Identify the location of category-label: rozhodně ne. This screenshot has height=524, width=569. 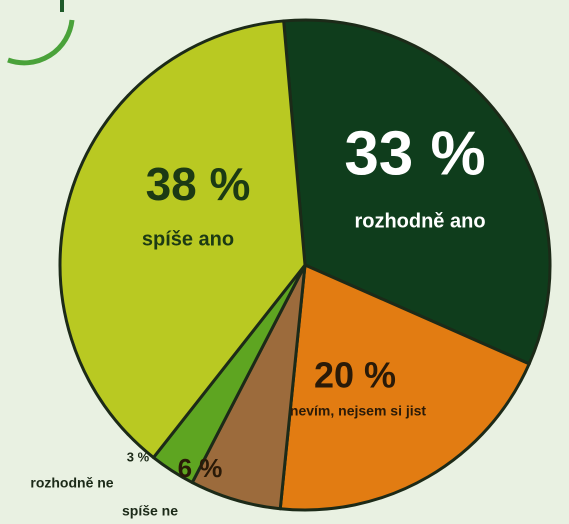
(71, 483).